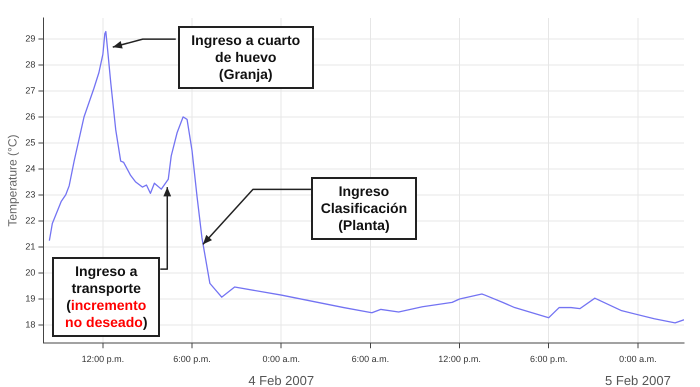 Image resolution: width=700 pixels, height=387 pixels. I want to click on y-tick-label: 27, so click(30, 90).